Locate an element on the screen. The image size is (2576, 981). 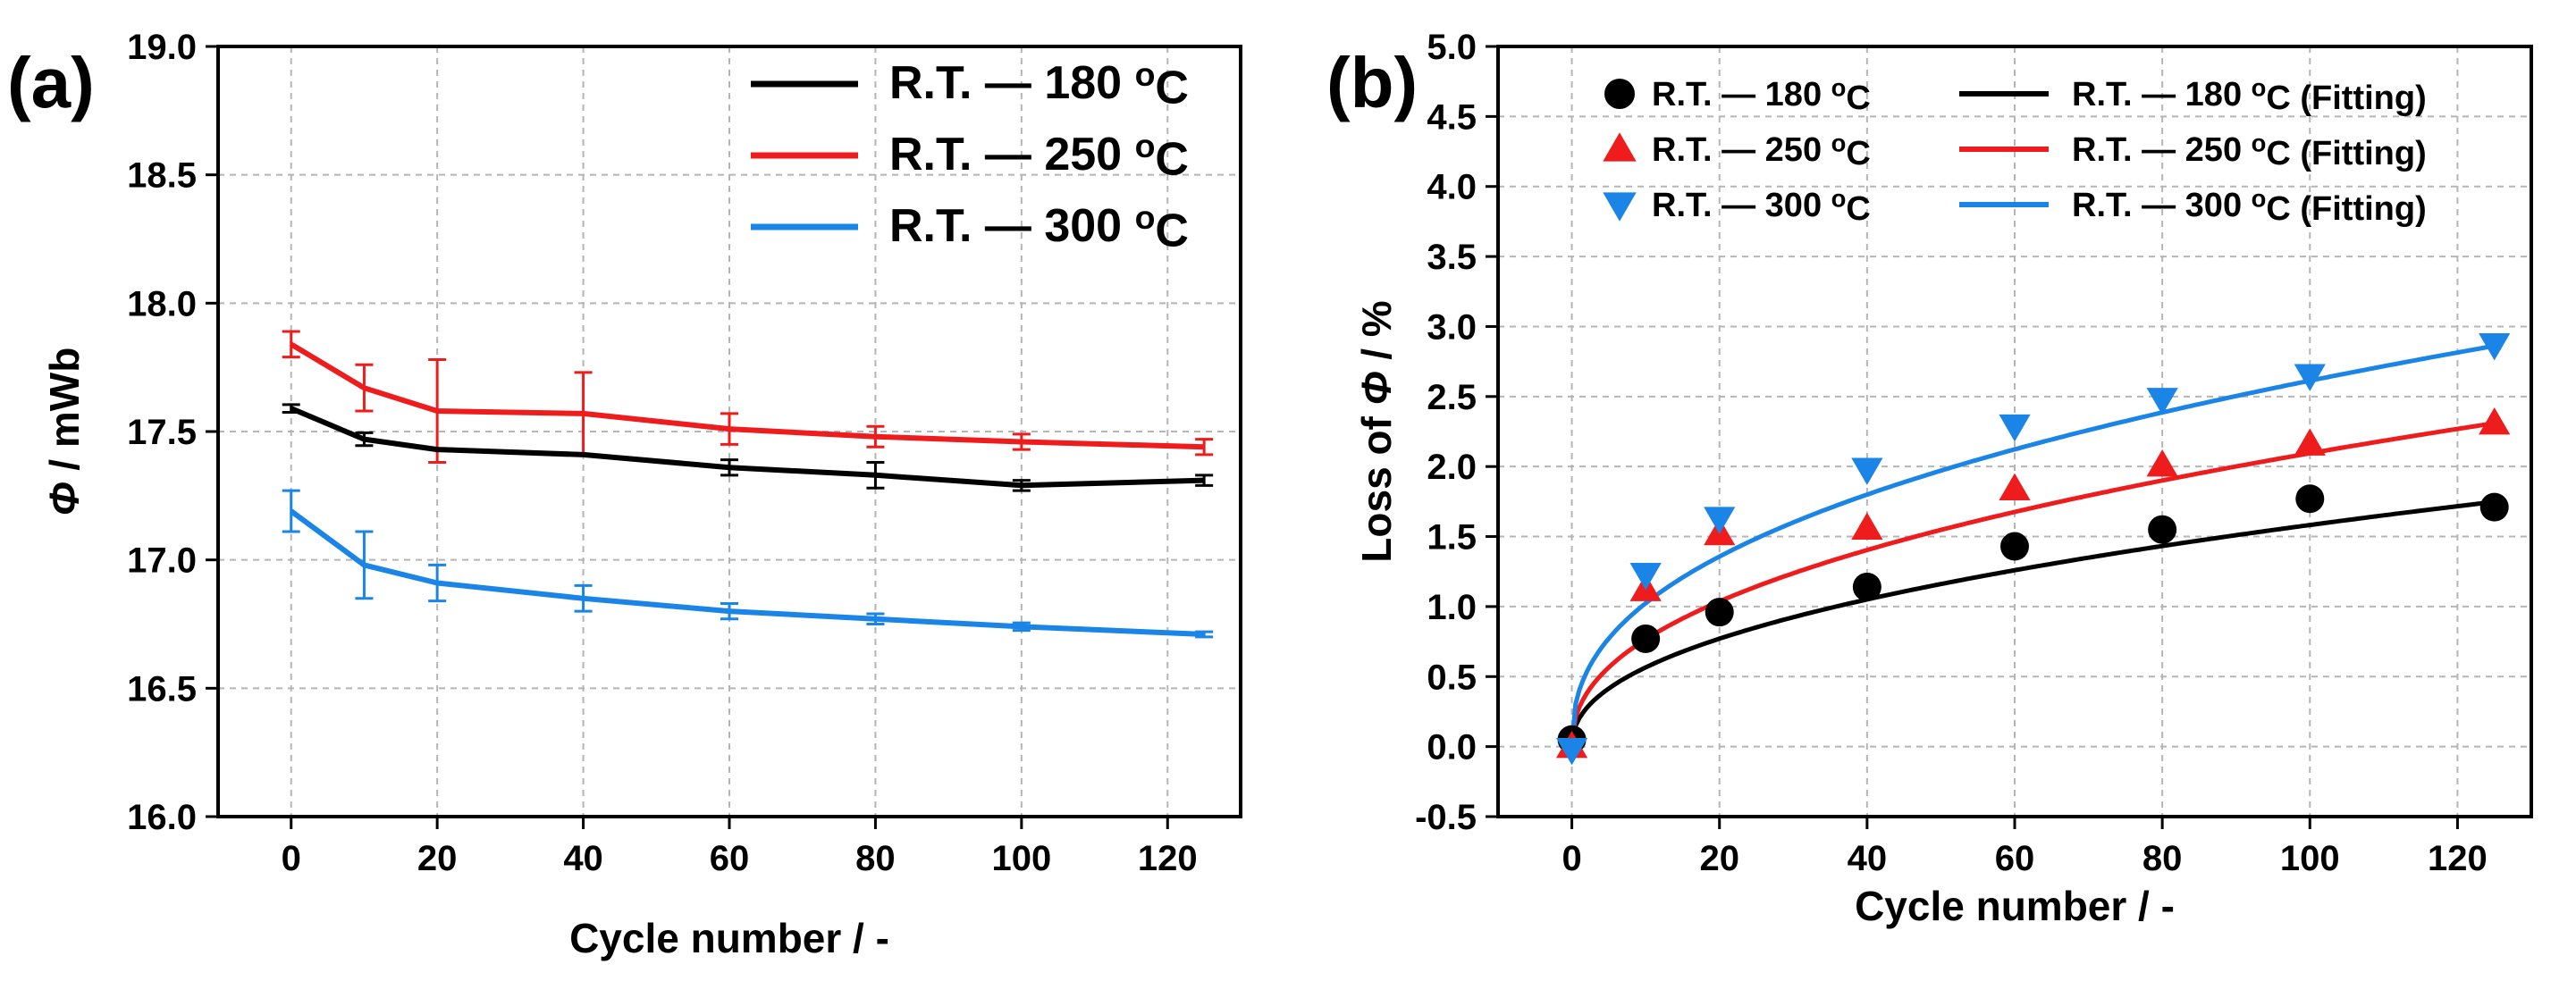
y-axis-label-a: Φ / mWb is located at coordinates (65, 432).